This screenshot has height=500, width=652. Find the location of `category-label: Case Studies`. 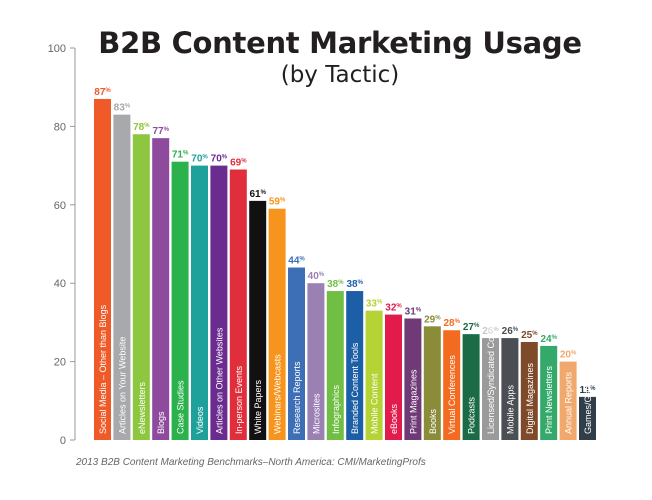

category-label: Case Studies is located at coordinates (181, 407).